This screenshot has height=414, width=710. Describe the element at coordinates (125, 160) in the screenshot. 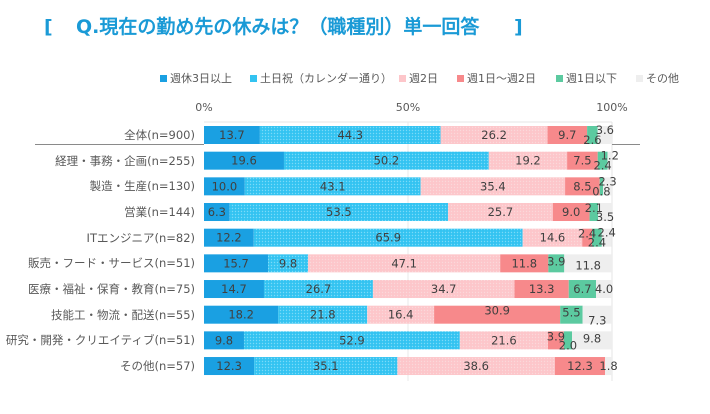

I see `category-label: 経理・事務・企画(n=255)` at that location.